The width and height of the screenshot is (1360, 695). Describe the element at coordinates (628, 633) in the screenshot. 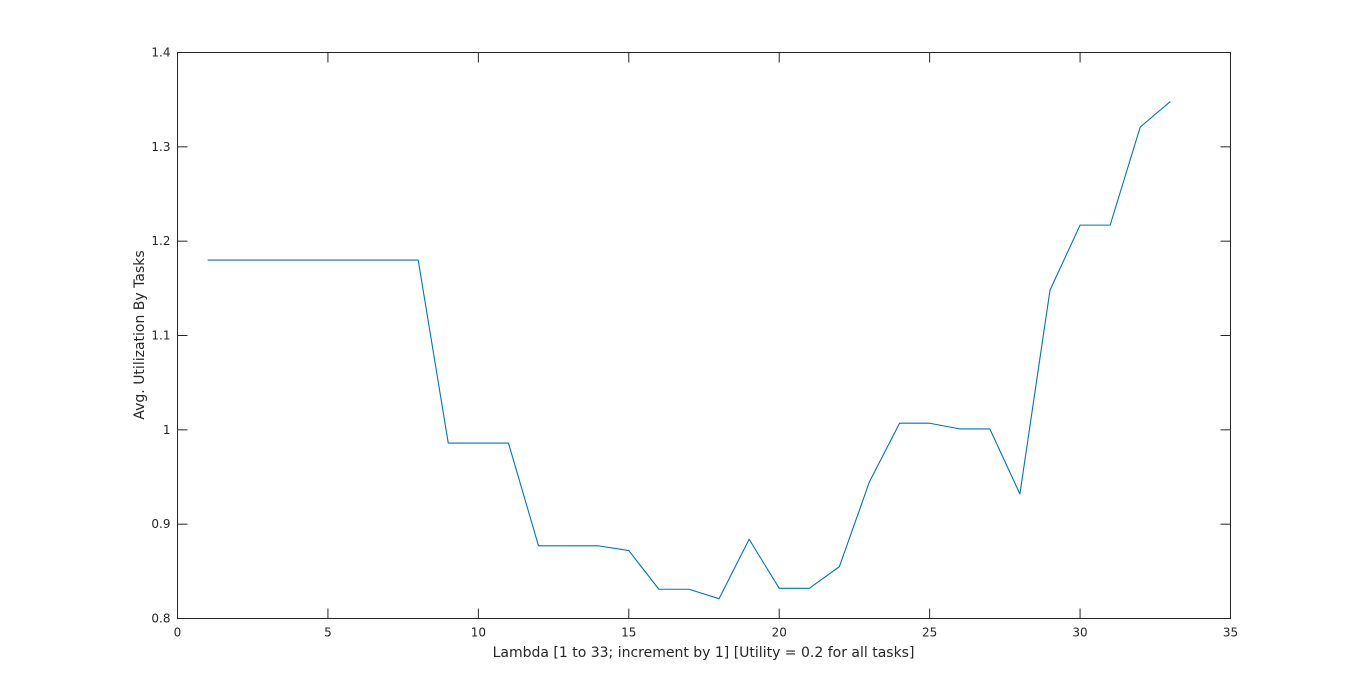

I see `x-tick-label: 15` at that location.